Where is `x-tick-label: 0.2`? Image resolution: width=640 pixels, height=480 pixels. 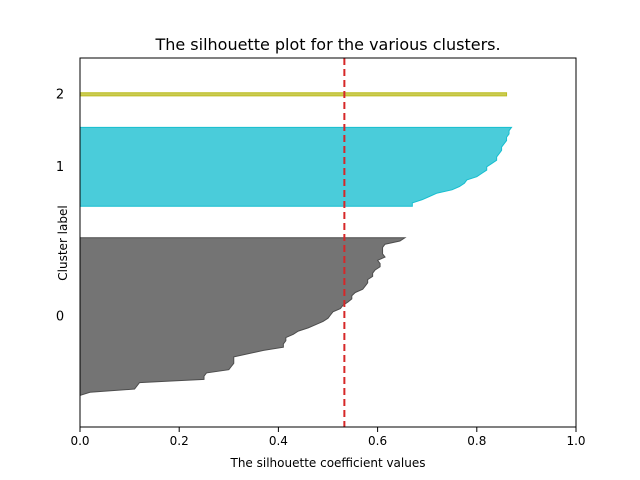 x-tick-label: 0.2 is located at coordinates (179, 441).